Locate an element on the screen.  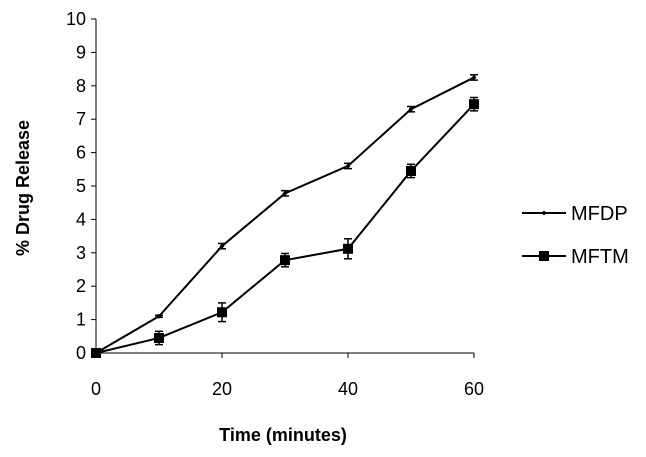
y-tick-label: 2 is located at coordinates (81, 286).